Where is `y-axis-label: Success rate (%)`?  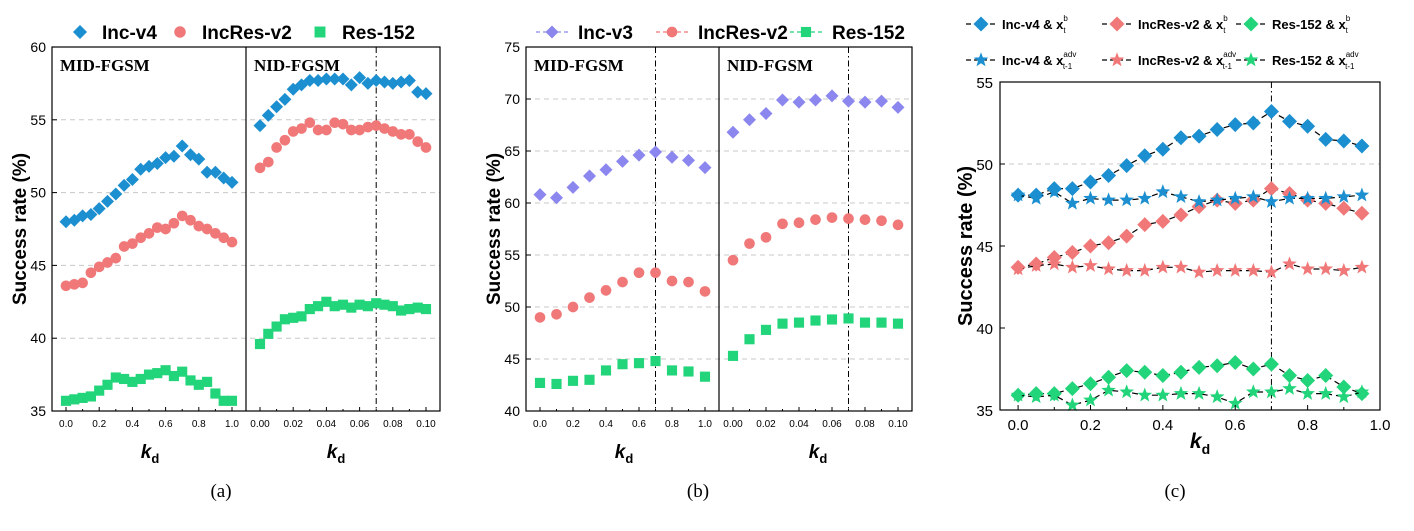 y-axis-label: Success rate (%) is located at coordinates (494, 229).